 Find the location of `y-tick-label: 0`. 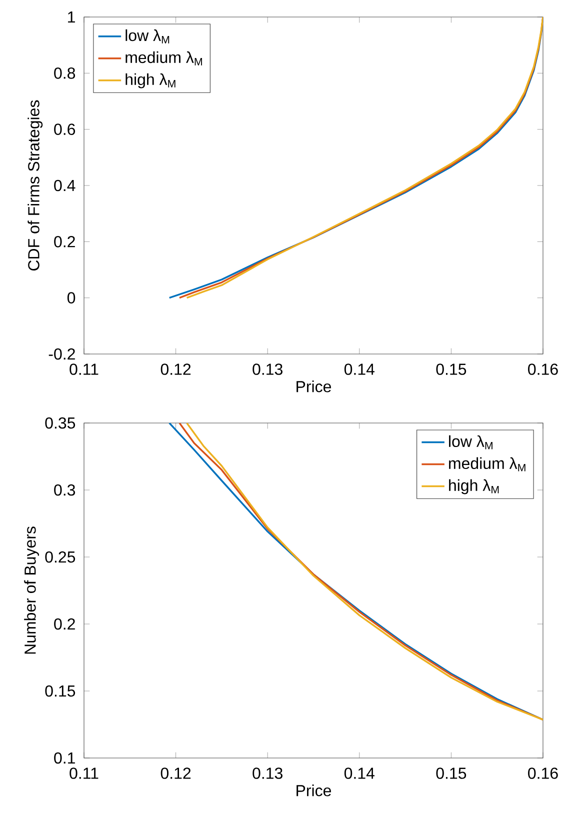

y-tick-label: 0 is located at coordinates (71, 298).